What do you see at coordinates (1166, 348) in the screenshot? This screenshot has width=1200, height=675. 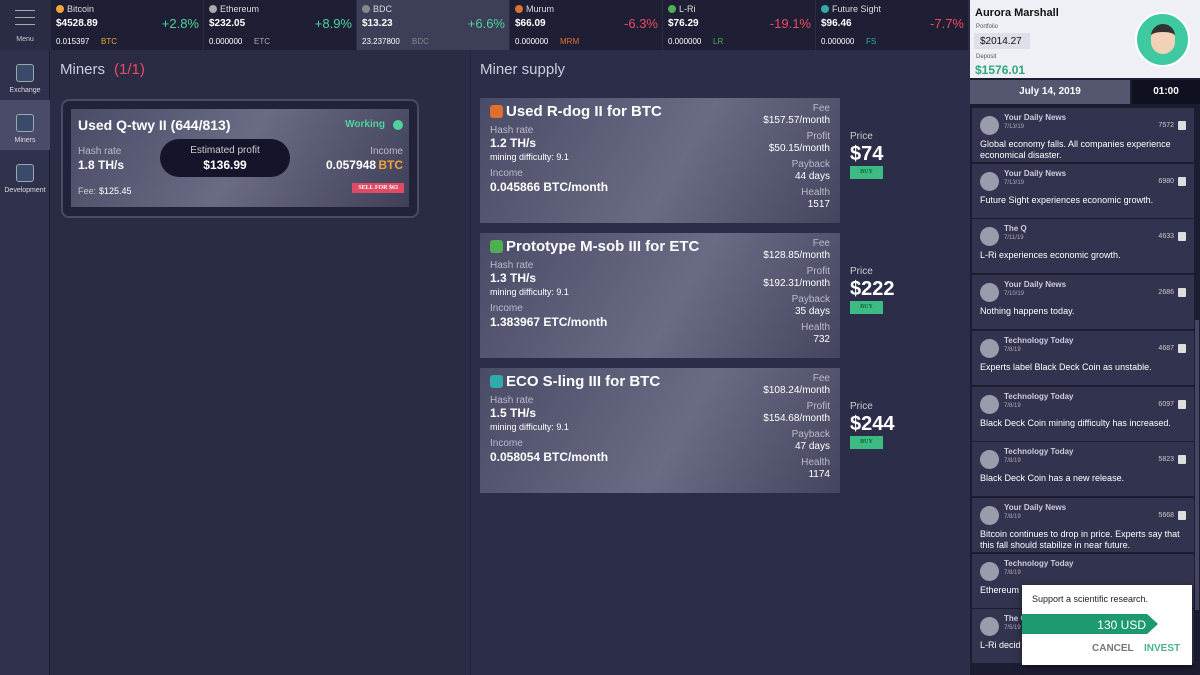 I see `news-count: 4687` at bounding box center [1166, 348].